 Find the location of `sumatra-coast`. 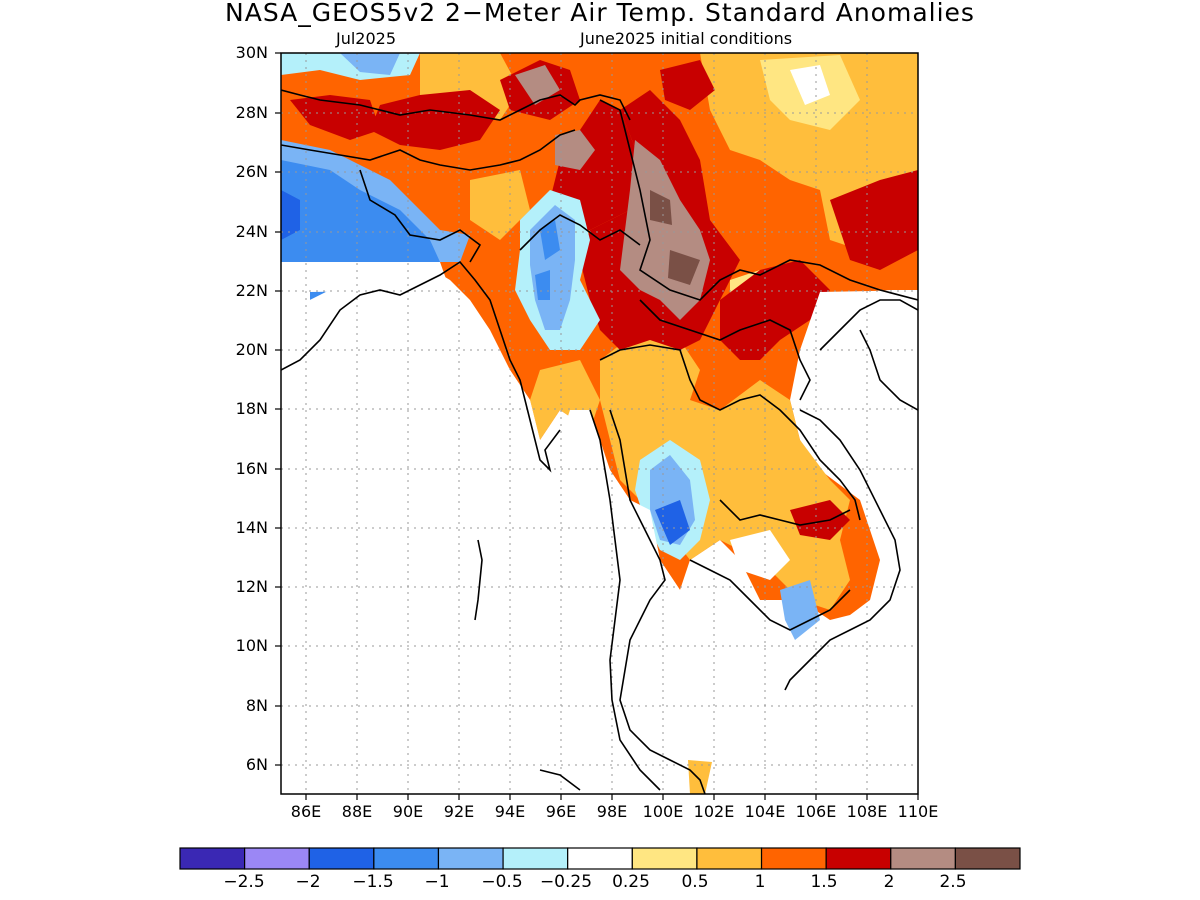

sumatra-coast is located at coordinates (560, 780).